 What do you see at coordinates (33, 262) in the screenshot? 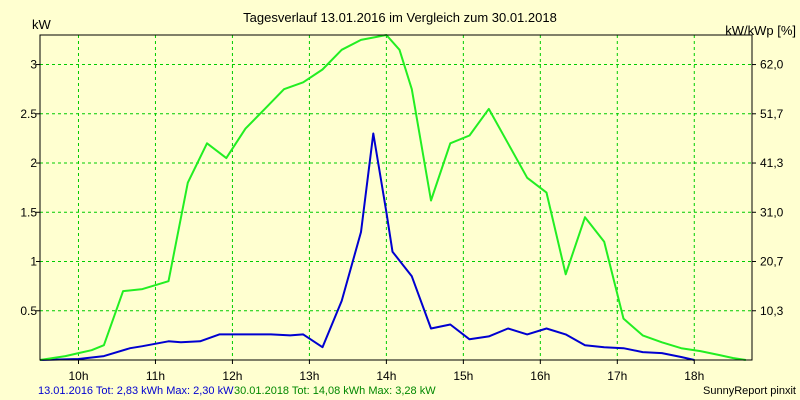
I see `y-tick-label-left: 1` at bounding box center [33, 262].